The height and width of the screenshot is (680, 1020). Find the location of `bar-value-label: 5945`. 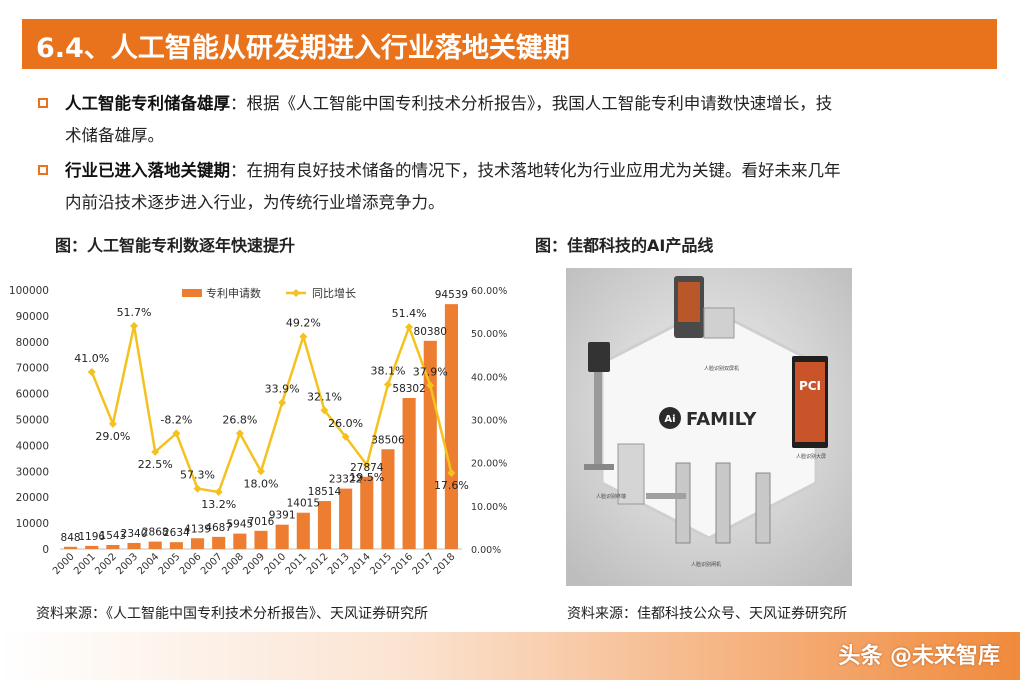

bar-value-label: 5945 is located at coordinates (239, 525).